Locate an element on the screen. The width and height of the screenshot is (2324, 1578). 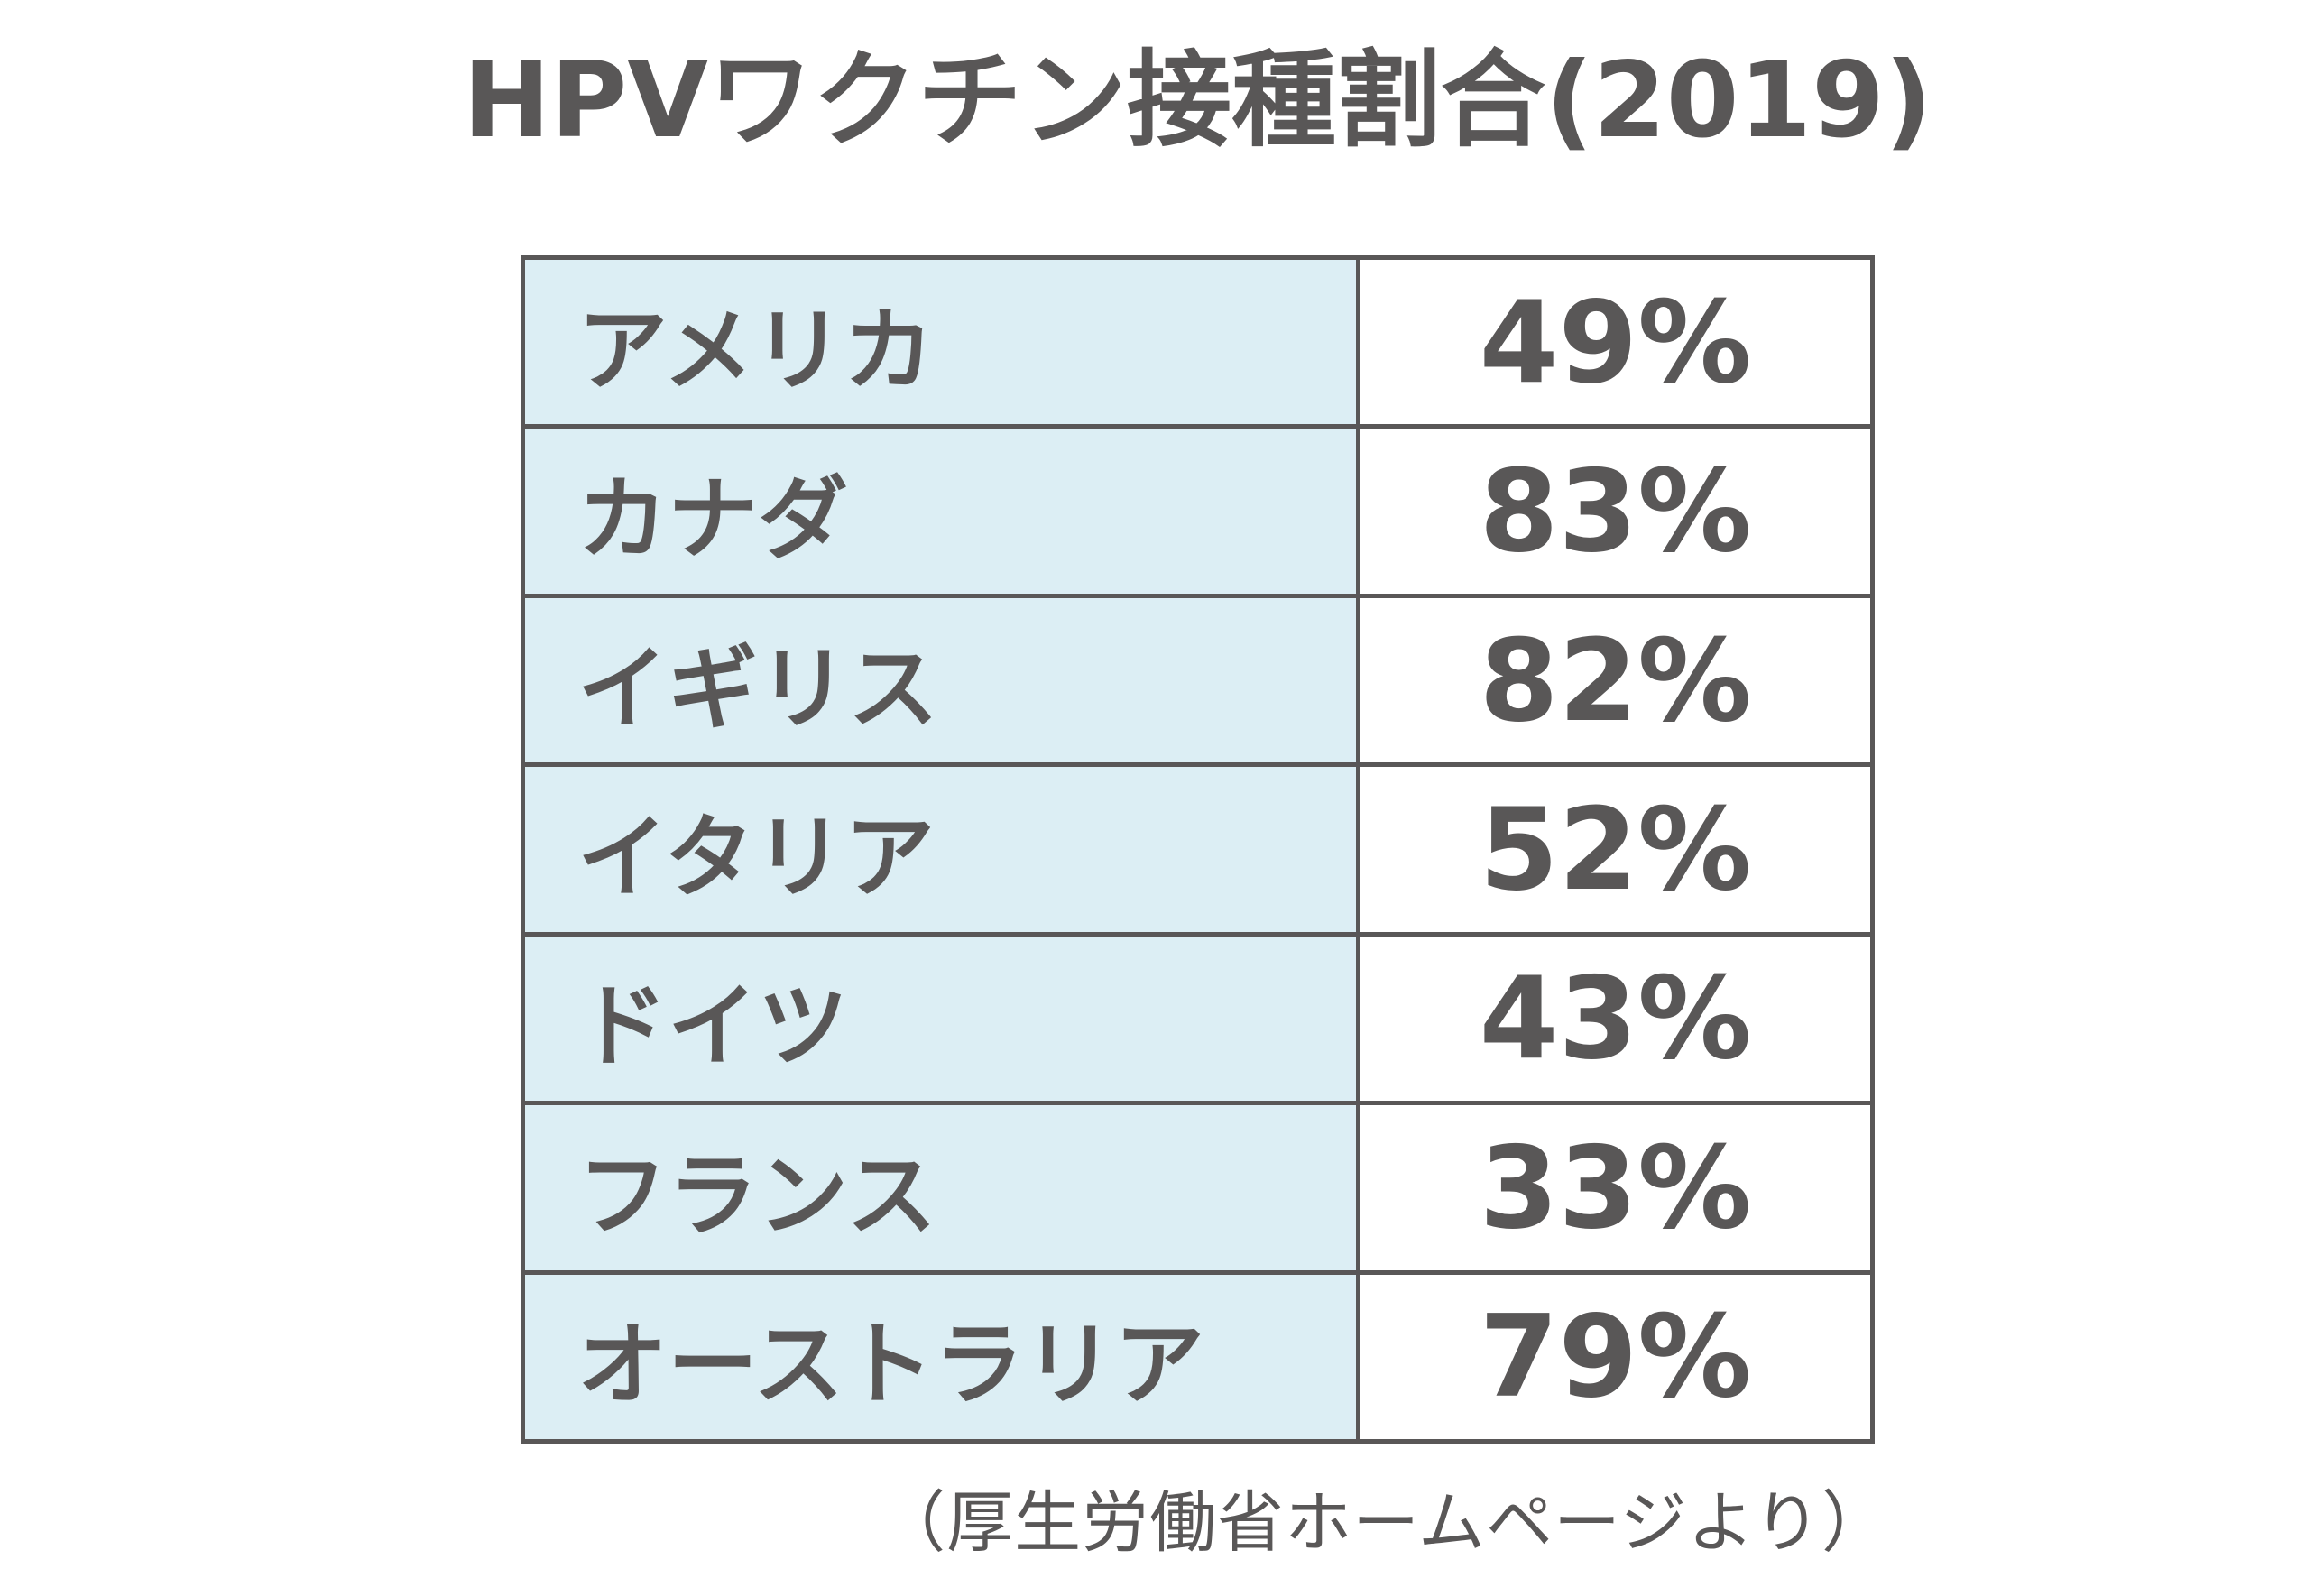
country-cell: イギリス is located at coordinates (940, 680).